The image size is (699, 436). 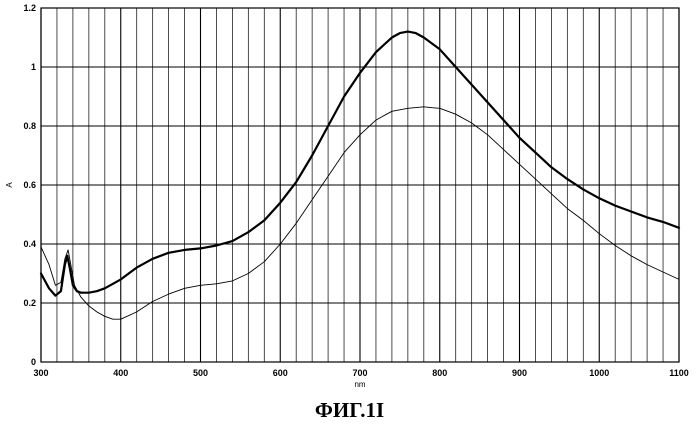 I want to click on x-tick-label: 700, so click(x=359, y=373).